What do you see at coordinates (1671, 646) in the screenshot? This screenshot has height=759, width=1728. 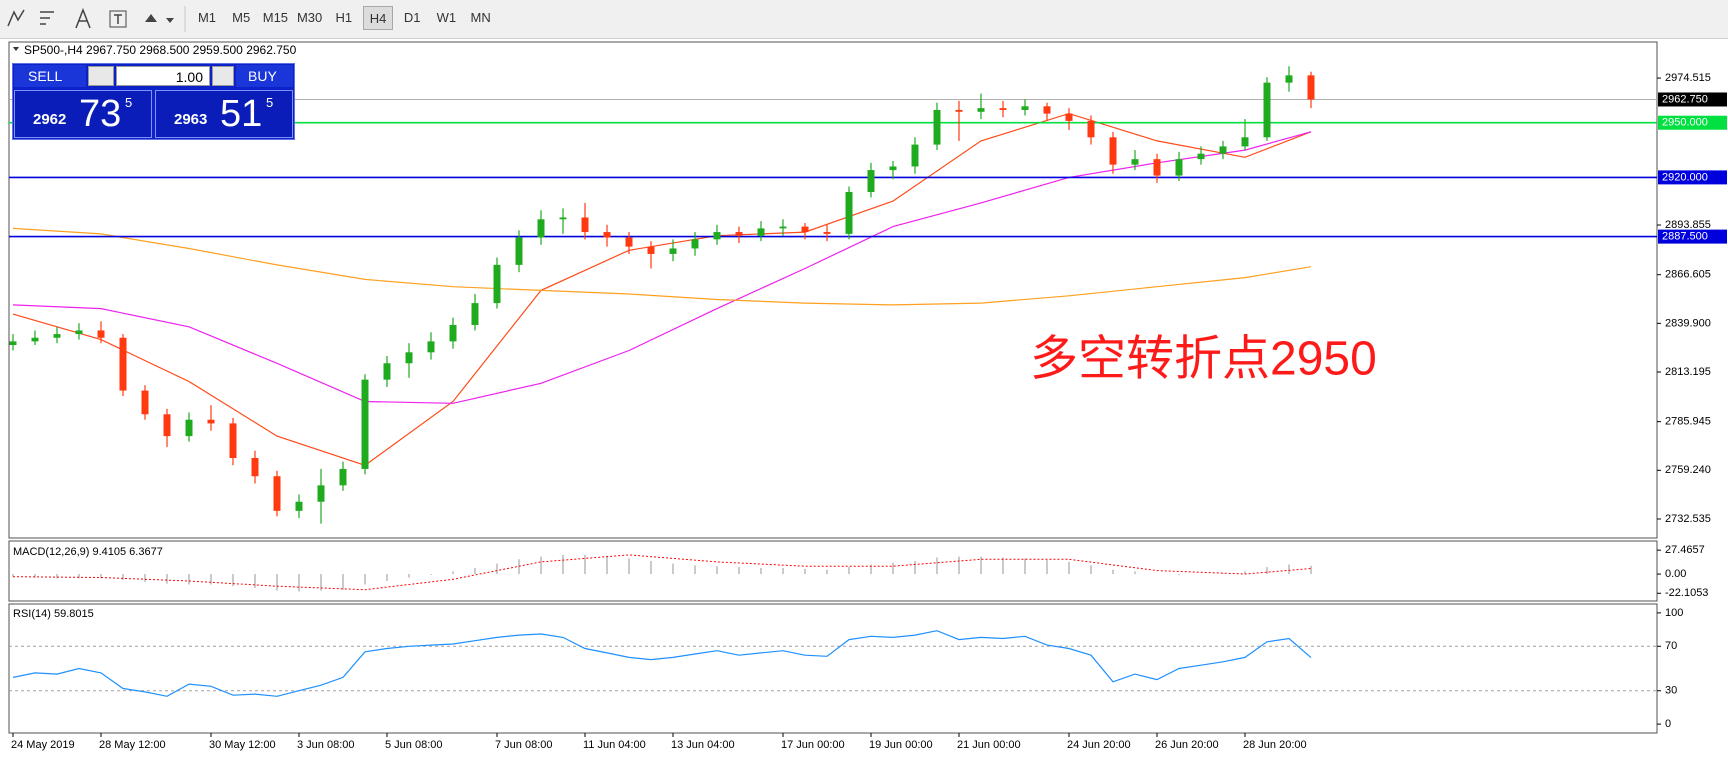 I see `y-tick-label: 70` at bounding box center [1671, 646].